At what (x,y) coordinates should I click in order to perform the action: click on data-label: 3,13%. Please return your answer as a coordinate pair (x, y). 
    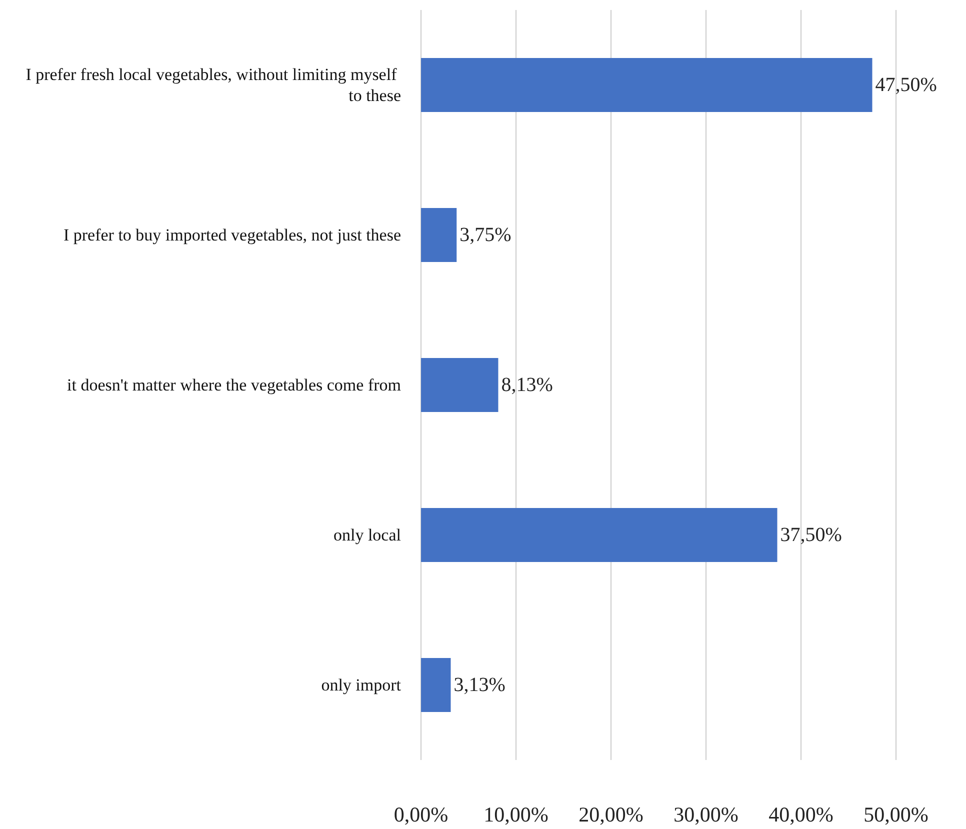
    Looking at the image, I should click on (480, 685).